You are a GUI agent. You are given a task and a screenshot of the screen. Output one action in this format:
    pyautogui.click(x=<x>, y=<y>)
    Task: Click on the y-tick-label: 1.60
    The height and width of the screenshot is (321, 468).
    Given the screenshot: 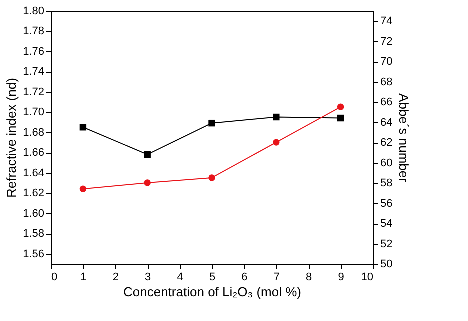 What is the action you would take?
    pyautogui.click(x=33, y=214)
    